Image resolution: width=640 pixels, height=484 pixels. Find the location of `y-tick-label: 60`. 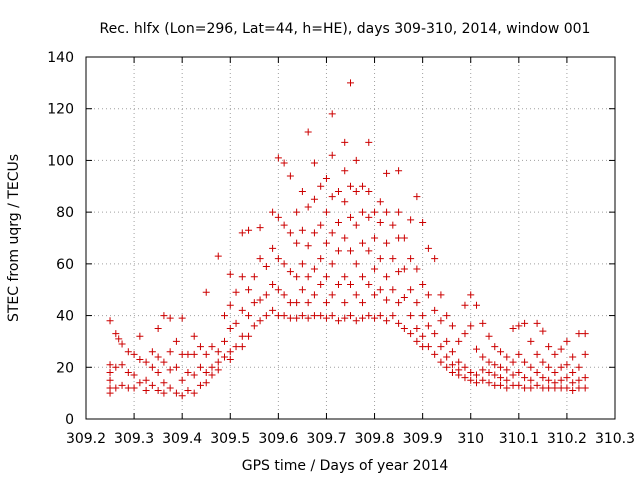

y-tick-label: 60 is located at coordinates (65, 265).